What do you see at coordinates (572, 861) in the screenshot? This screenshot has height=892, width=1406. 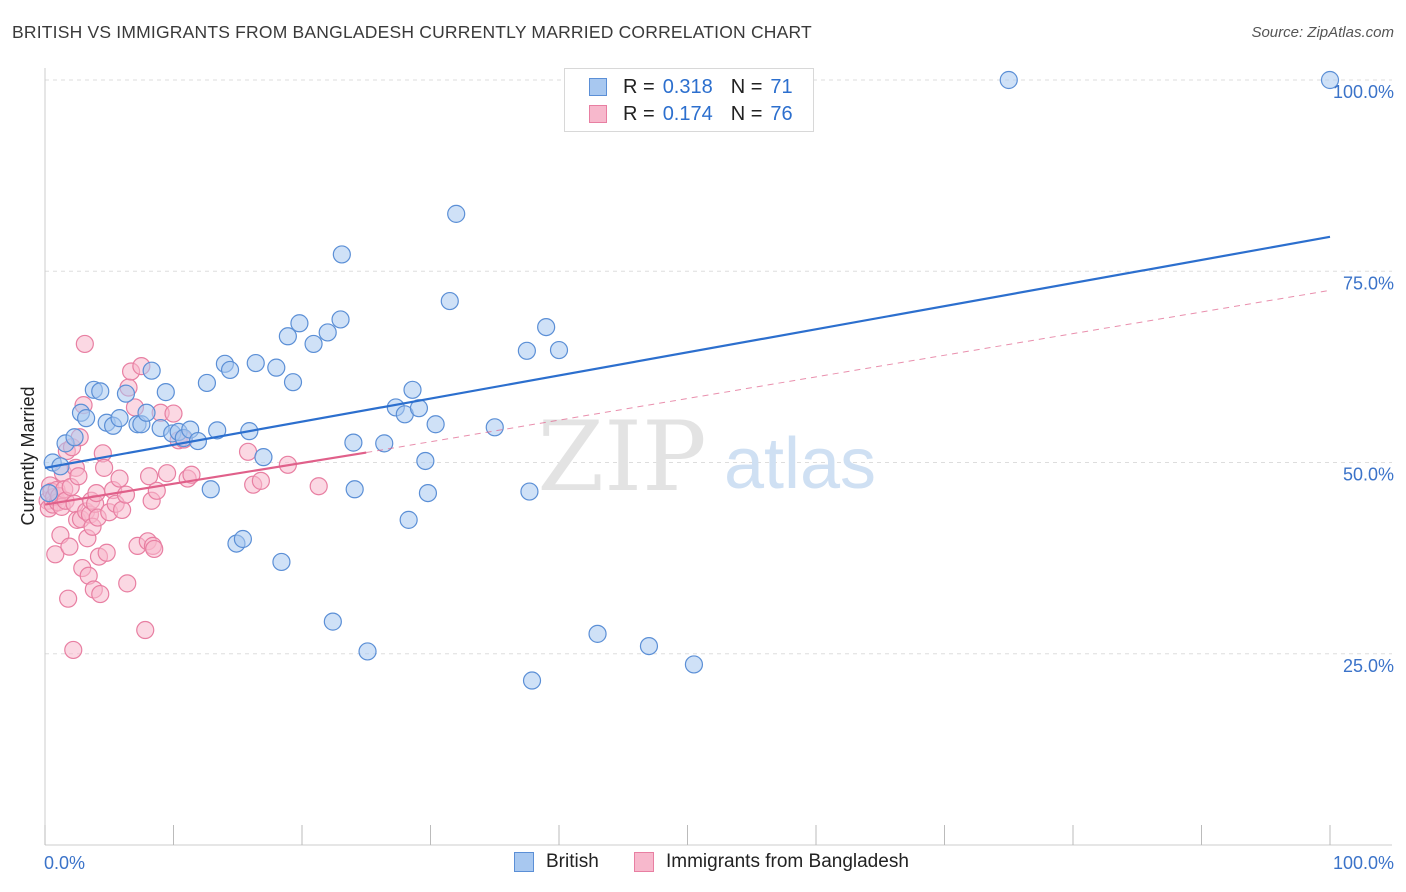 I see `legend-label-british: British` at bounding box center [572, 861].